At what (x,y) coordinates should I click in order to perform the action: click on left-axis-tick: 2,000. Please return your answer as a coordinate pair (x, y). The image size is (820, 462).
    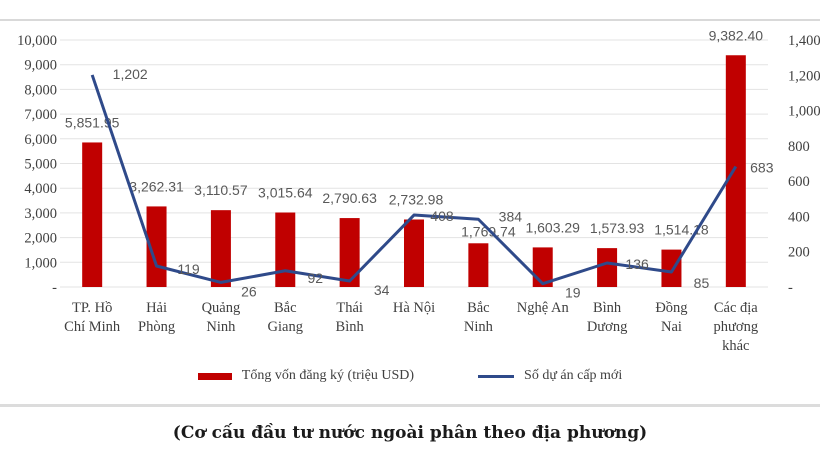
    Looking at the image, I should click on (40, 239).